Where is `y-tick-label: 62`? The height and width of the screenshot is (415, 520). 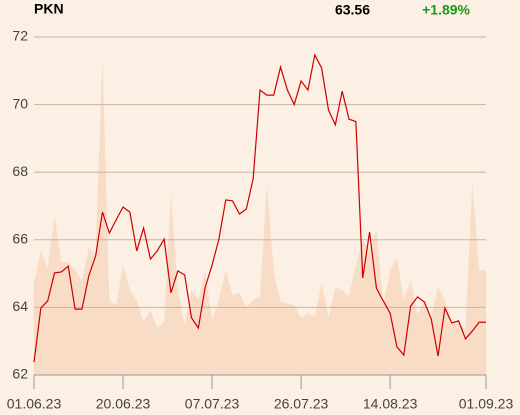 y-tick-label: 62 is located at coordinates (20, 374).